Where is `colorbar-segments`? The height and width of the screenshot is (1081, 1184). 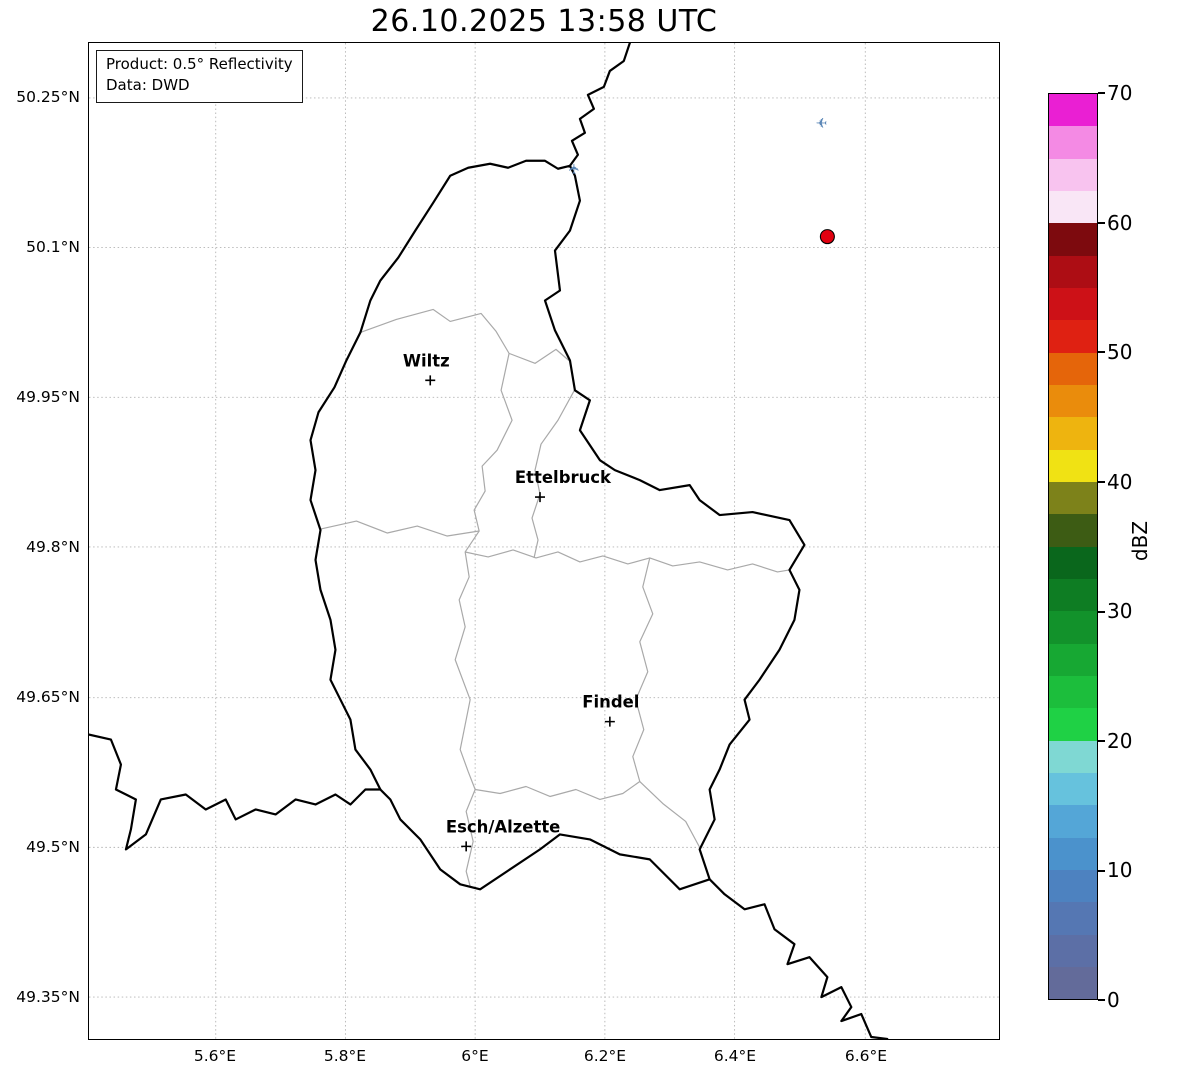
colorbar-segments is located at coordinates (1073, 546).